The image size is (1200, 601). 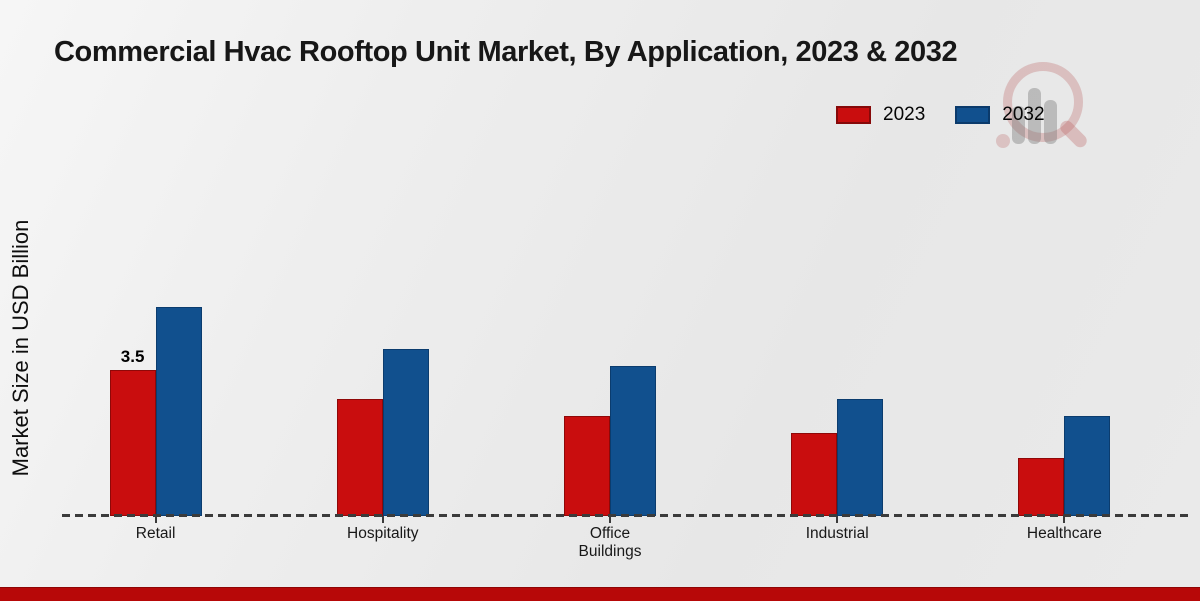 I want to click on category-label: Office Buildings, so click(x=610, y=542).